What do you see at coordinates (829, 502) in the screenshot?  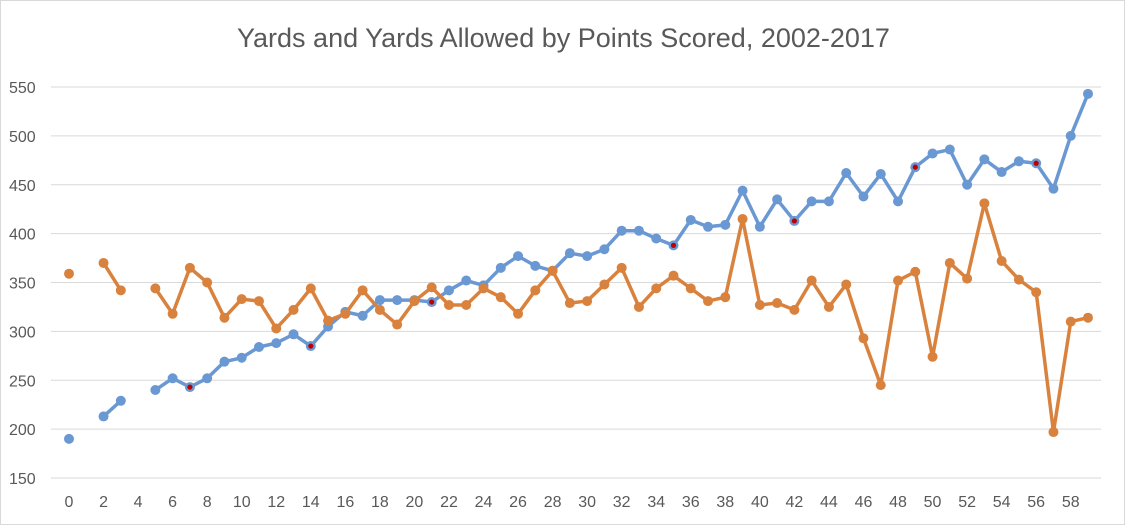 I see `x-tick-label: 44` at bounding box center [829, 502].